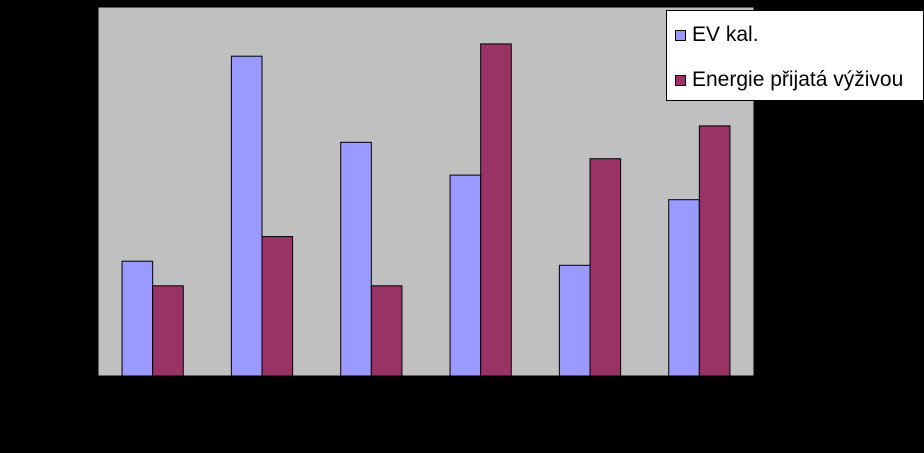  I want to click on y-axis-ticks, so click(95, 191).